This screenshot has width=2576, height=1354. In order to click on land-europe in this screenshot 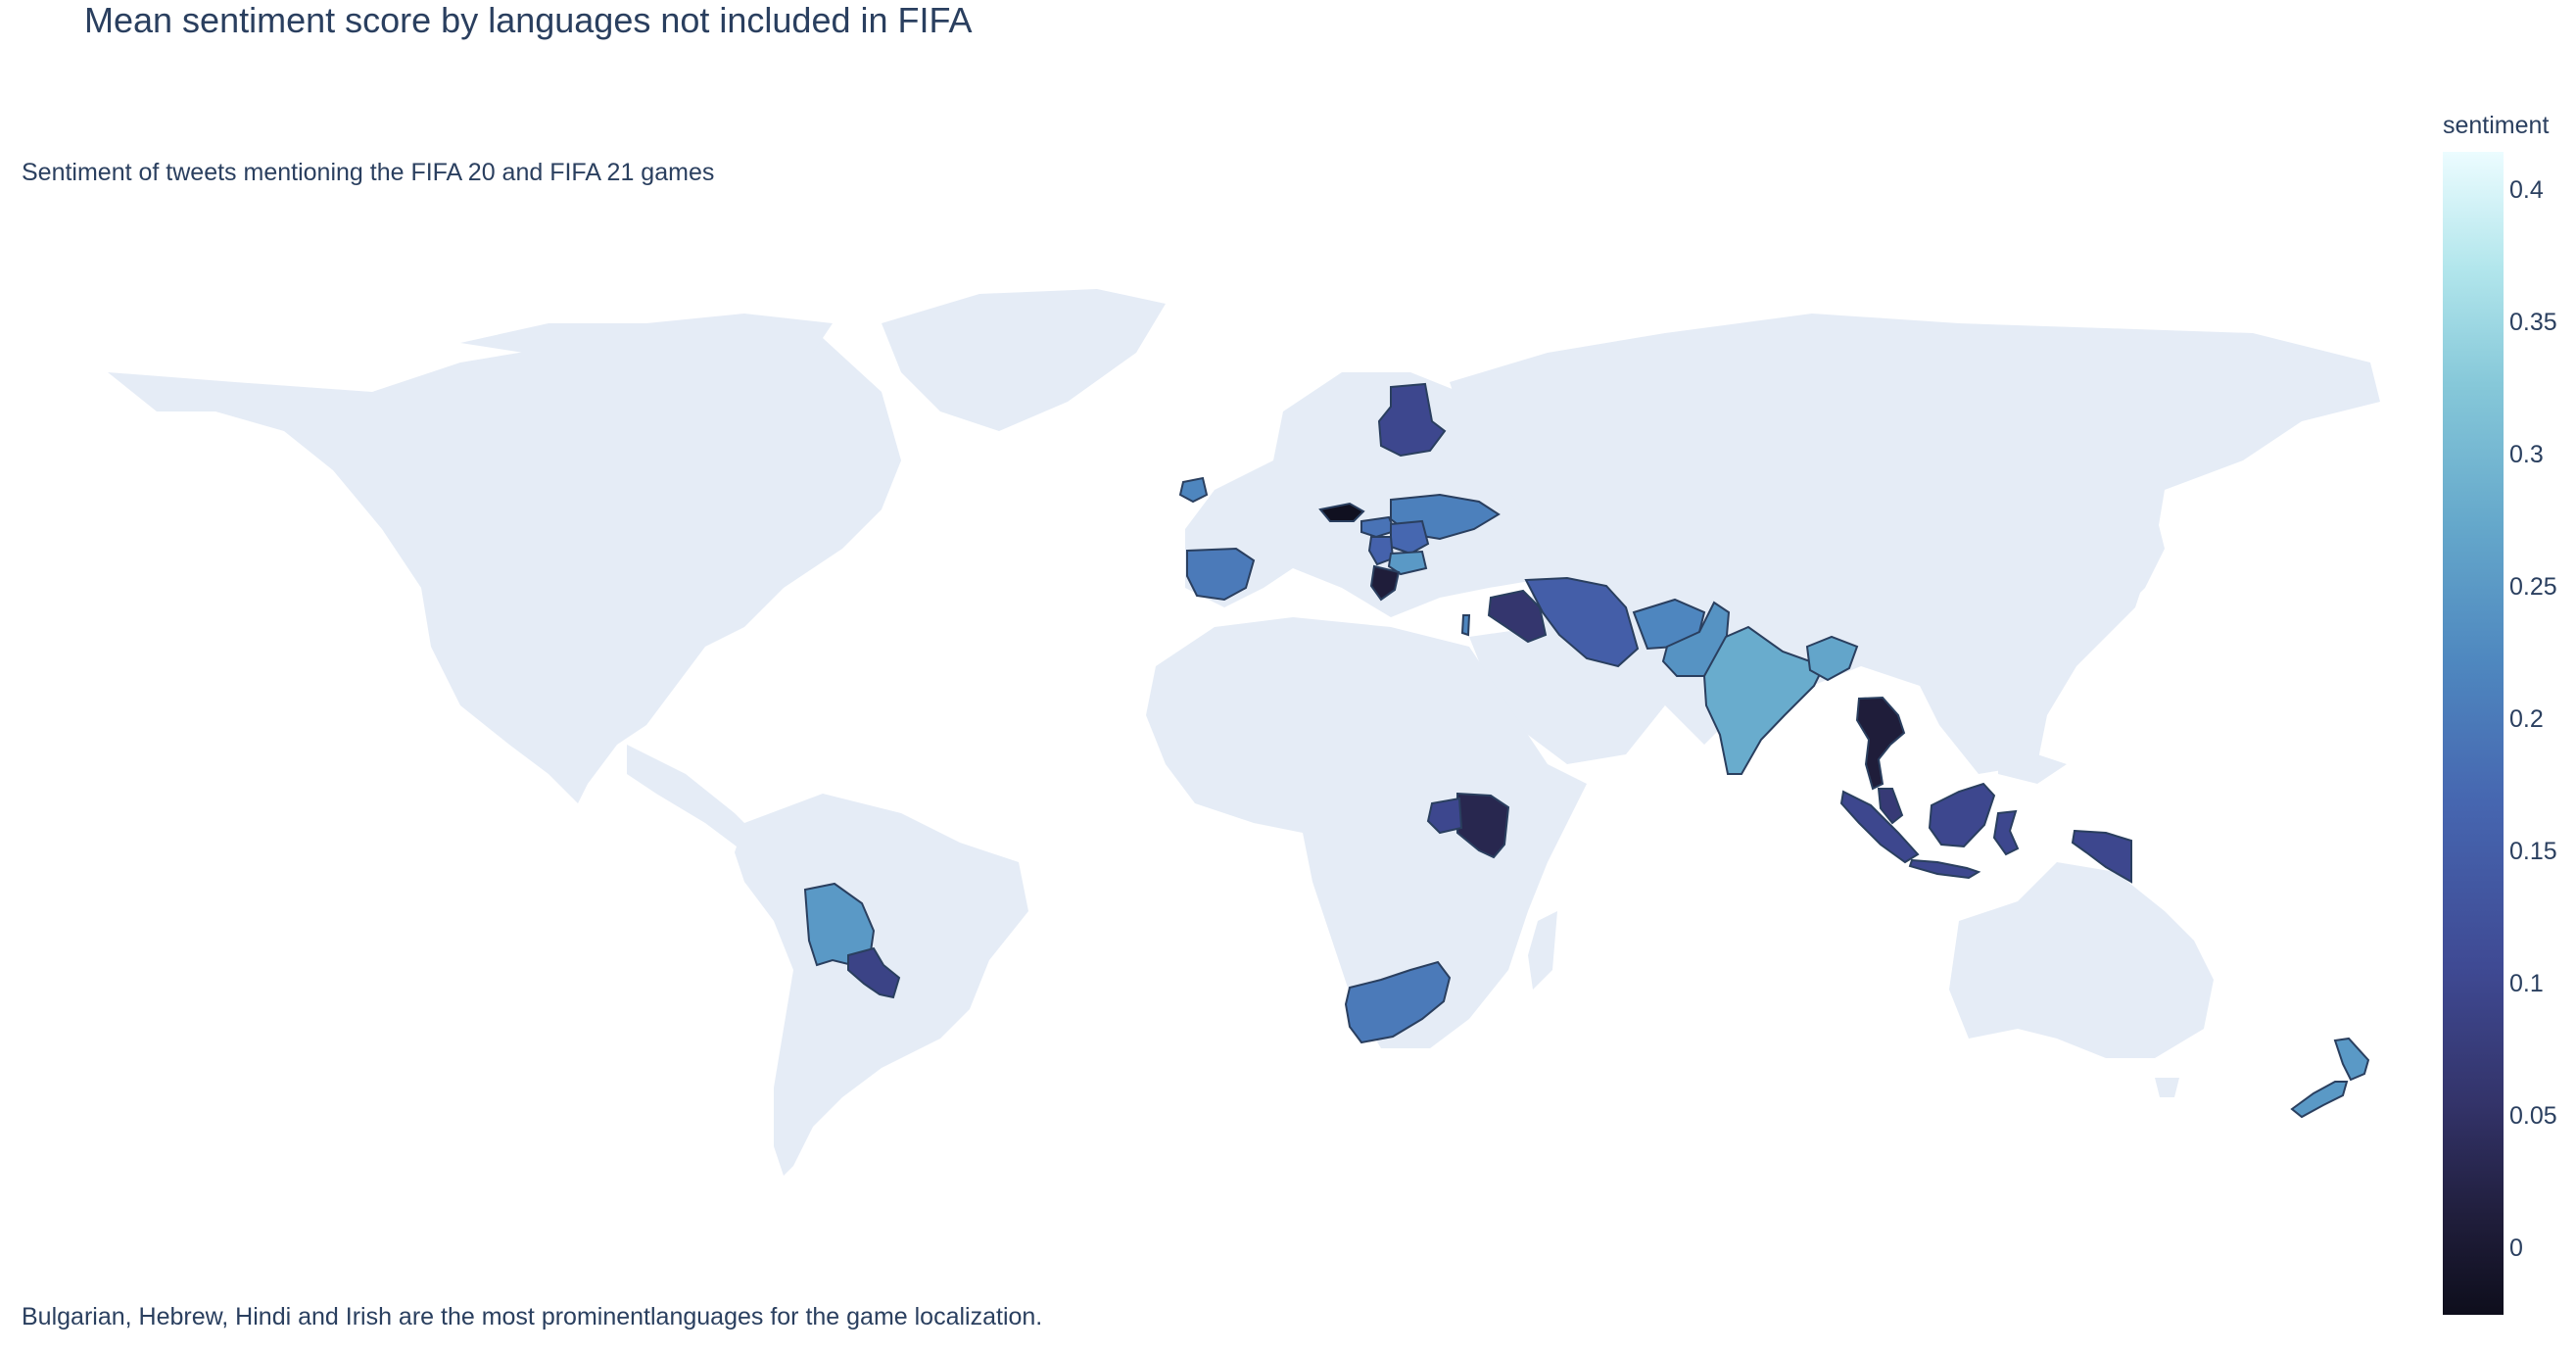, I will do `click(1371, 494)`.